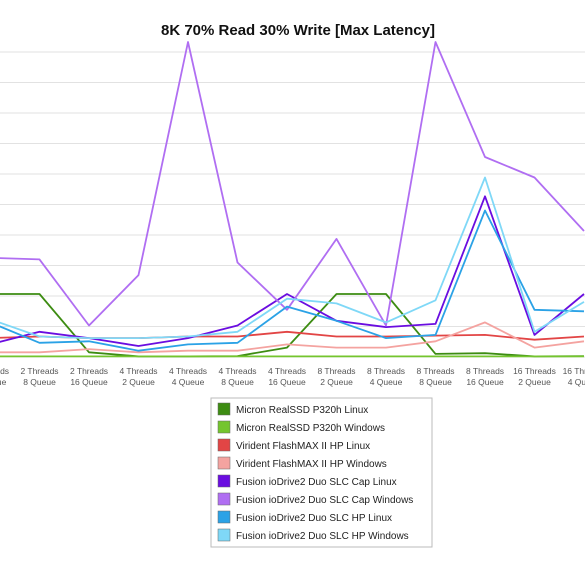  I want to click on legend-label: Fusion ioDrive2 Duo SLC Cap Linux, so click(316, 482).